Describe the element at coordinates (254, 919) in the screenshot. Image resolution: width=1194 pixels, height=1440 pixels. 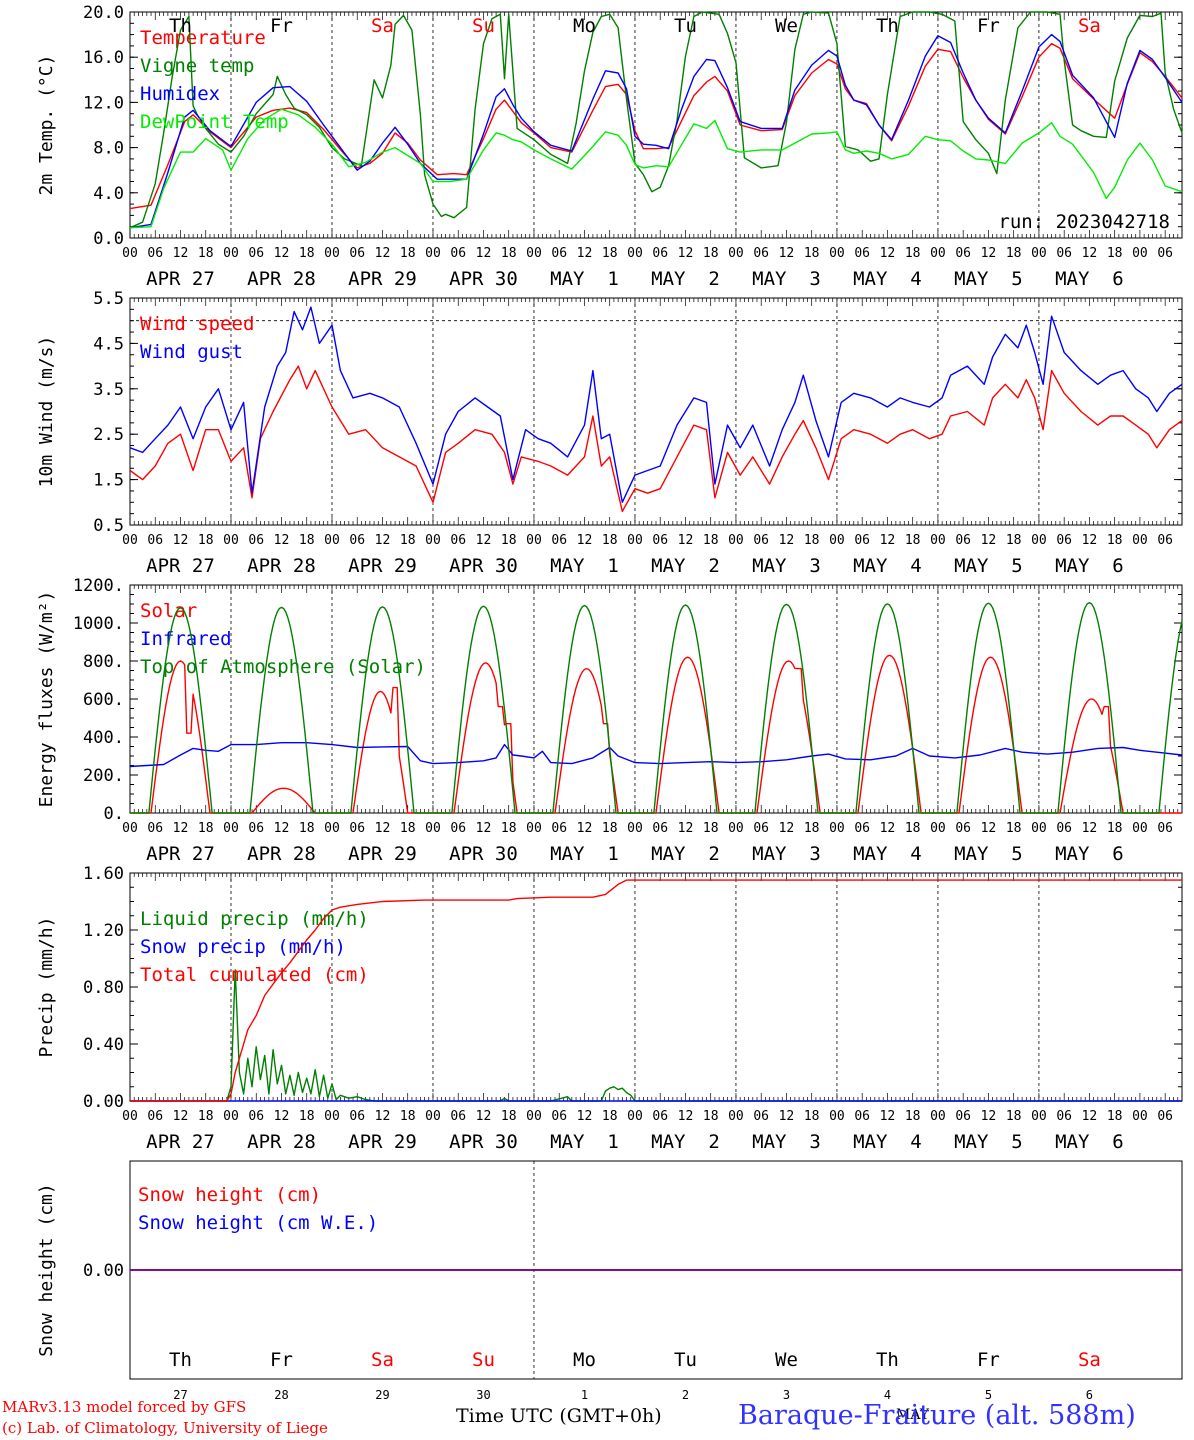
I see `legend-label: Liquid precip (mm/h)` at that location.